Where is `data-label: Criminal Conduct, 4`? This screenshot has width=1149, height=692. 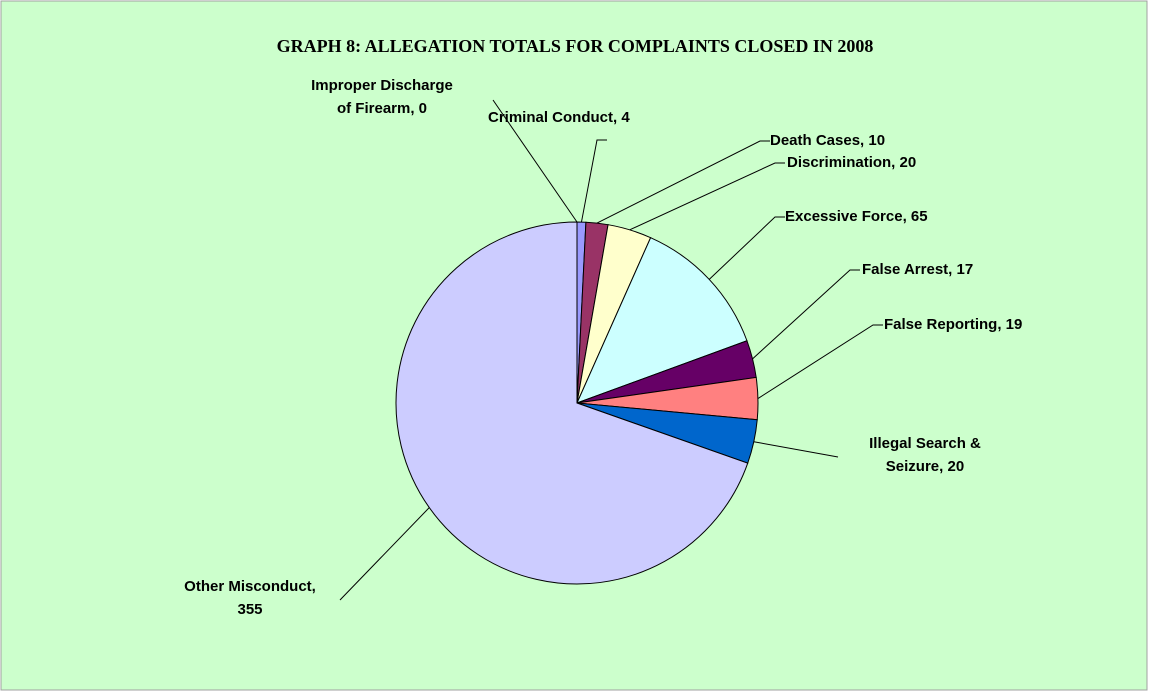
data-label: Criminal Conduct, 4 is located at coordinates (559, 117).